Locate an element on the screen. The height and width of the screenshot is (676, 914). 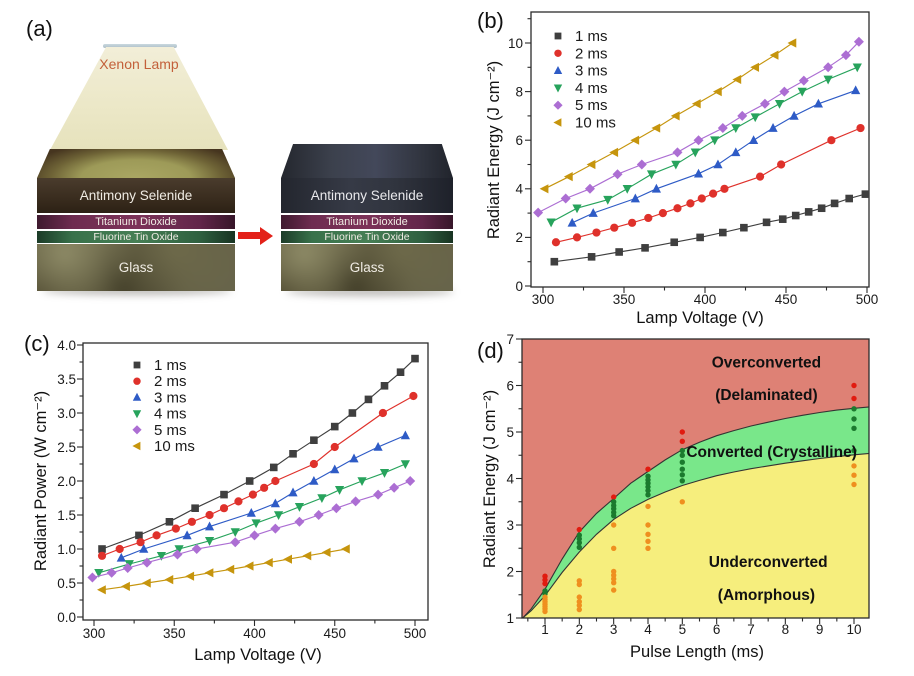
process-arrow-icon is located at coordinates (249, 235).